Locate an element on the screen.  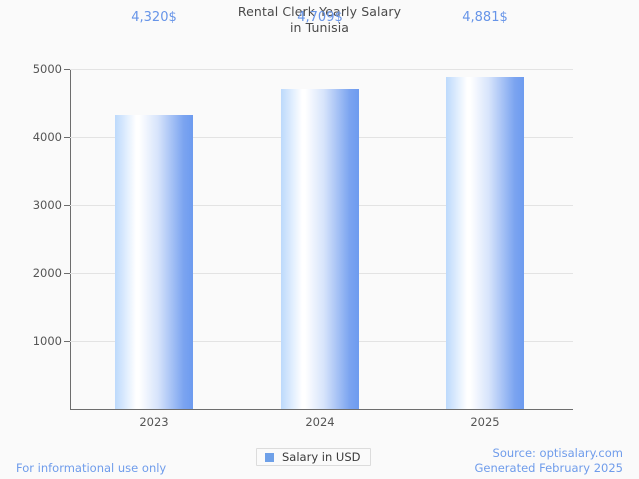
legend-item-label: Salary in USD is located at coordinates (321, 457).